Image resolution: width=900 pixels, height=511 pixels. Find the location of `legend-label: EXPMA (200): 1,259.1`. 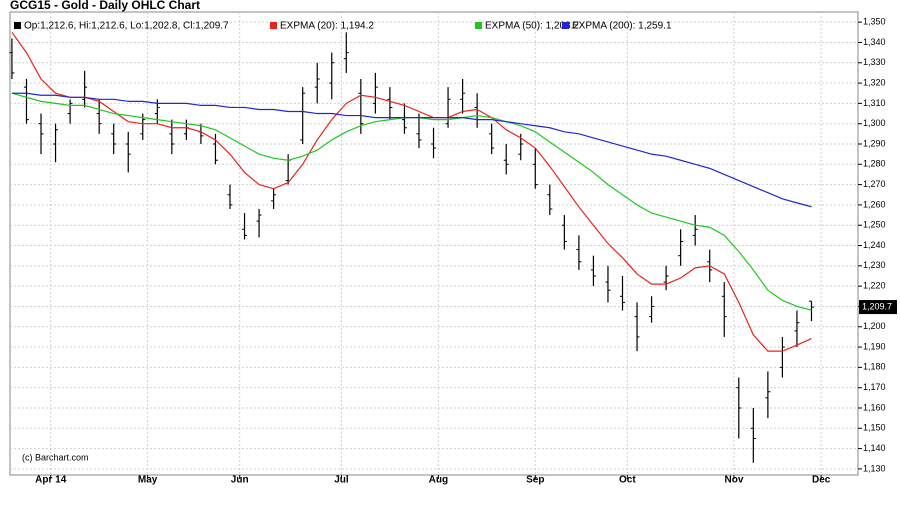

legend-label: EXPMA (200): 1,259.1 is located at coordinates (622, 26).